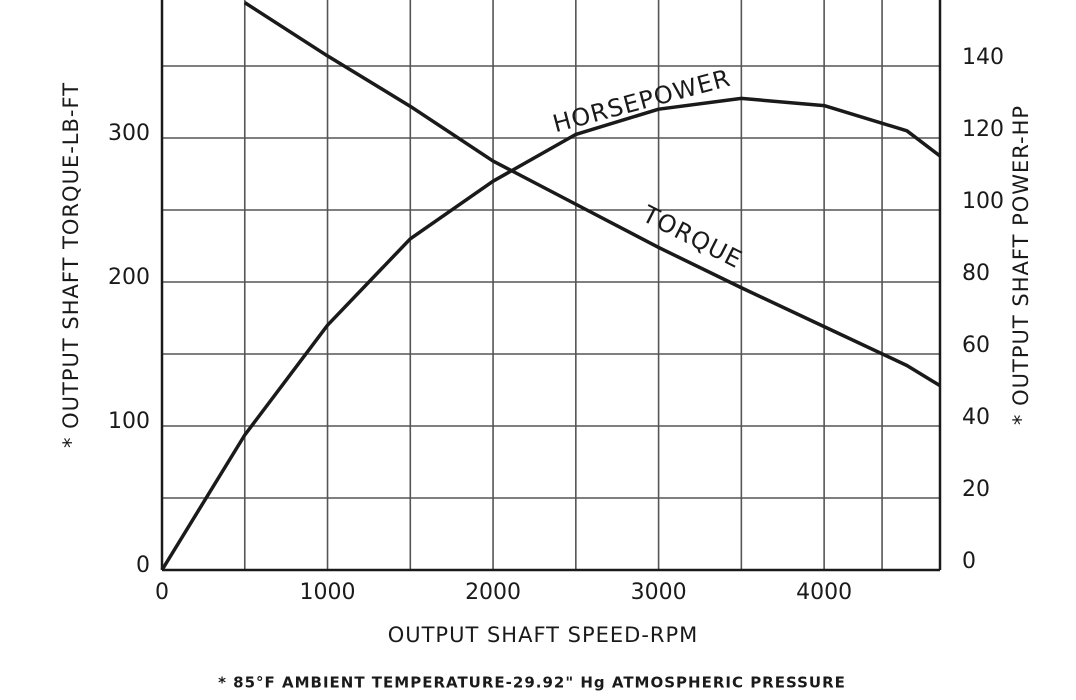 The image size is (1076, 700). I want to click on y-tick-label: 400, so click(129, 1).